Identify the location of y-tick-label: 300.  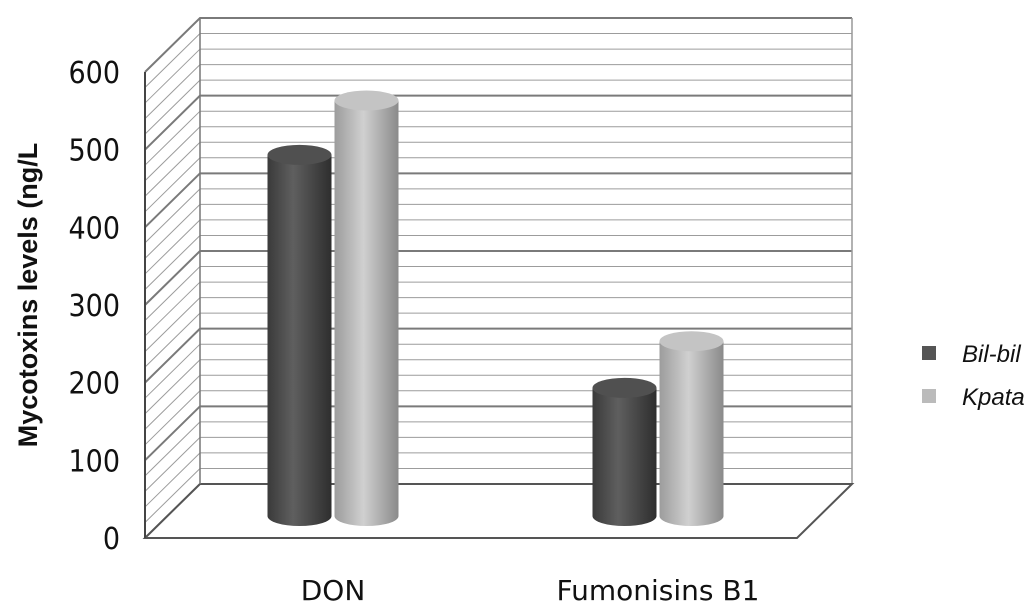
(94, 306).